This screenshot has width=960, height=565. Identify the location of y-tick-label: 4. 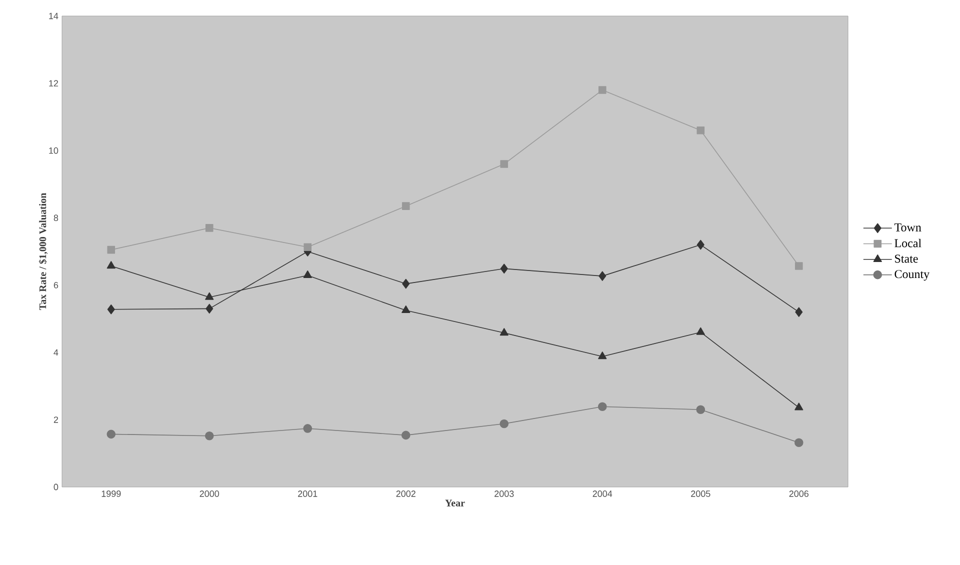
(56, 352).